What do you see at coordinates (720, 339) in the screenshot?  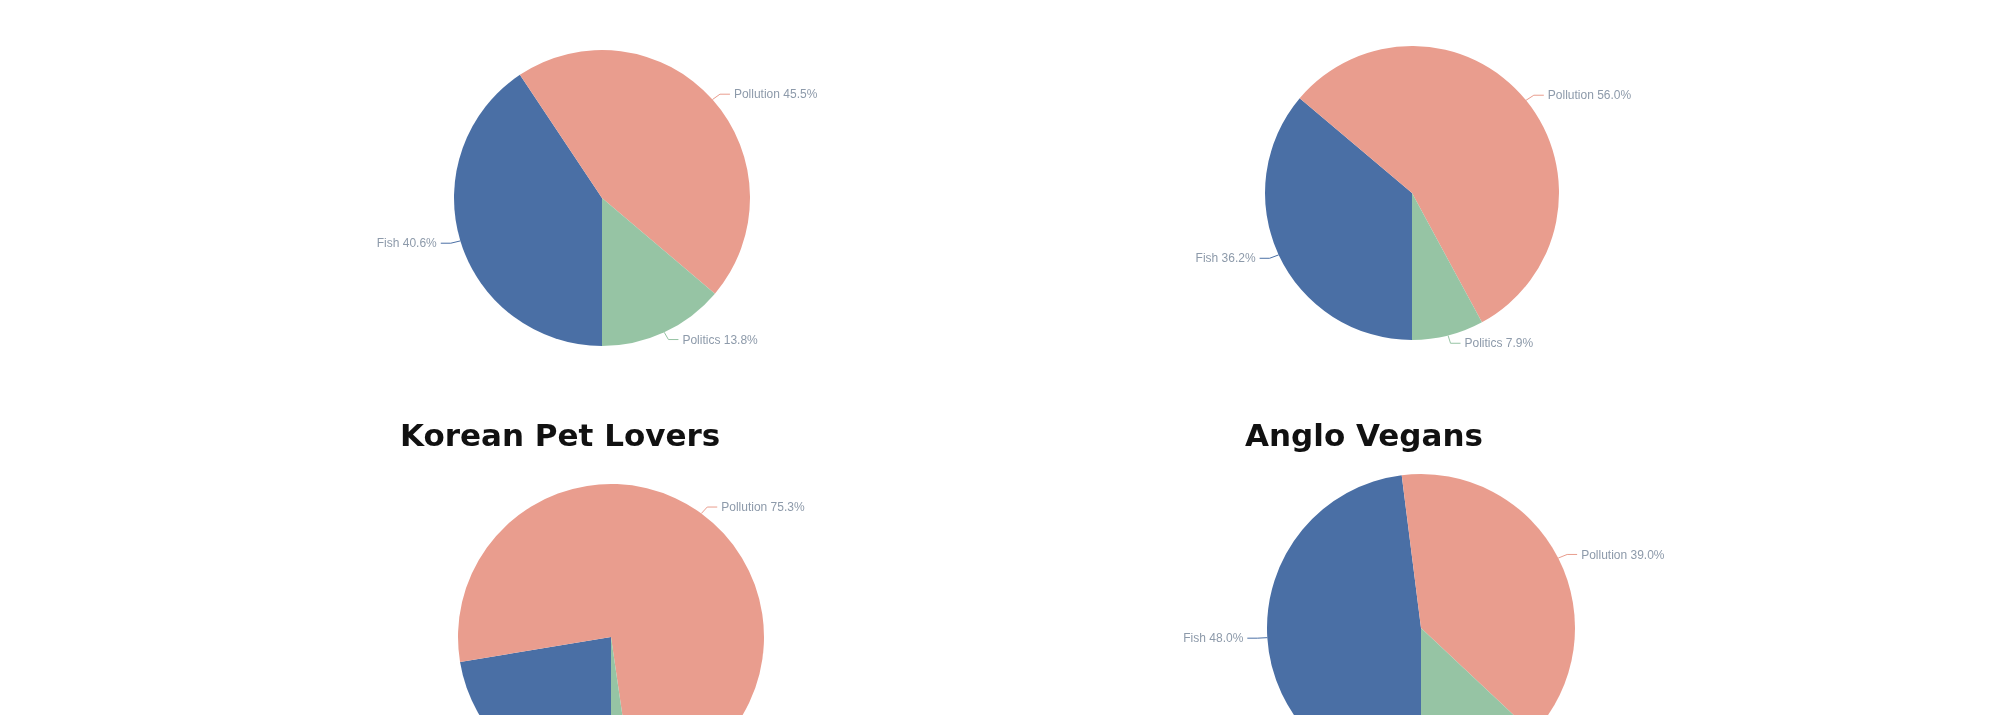 I see `slice-label: Politics 13.8%` at bounding box center [720, 339].